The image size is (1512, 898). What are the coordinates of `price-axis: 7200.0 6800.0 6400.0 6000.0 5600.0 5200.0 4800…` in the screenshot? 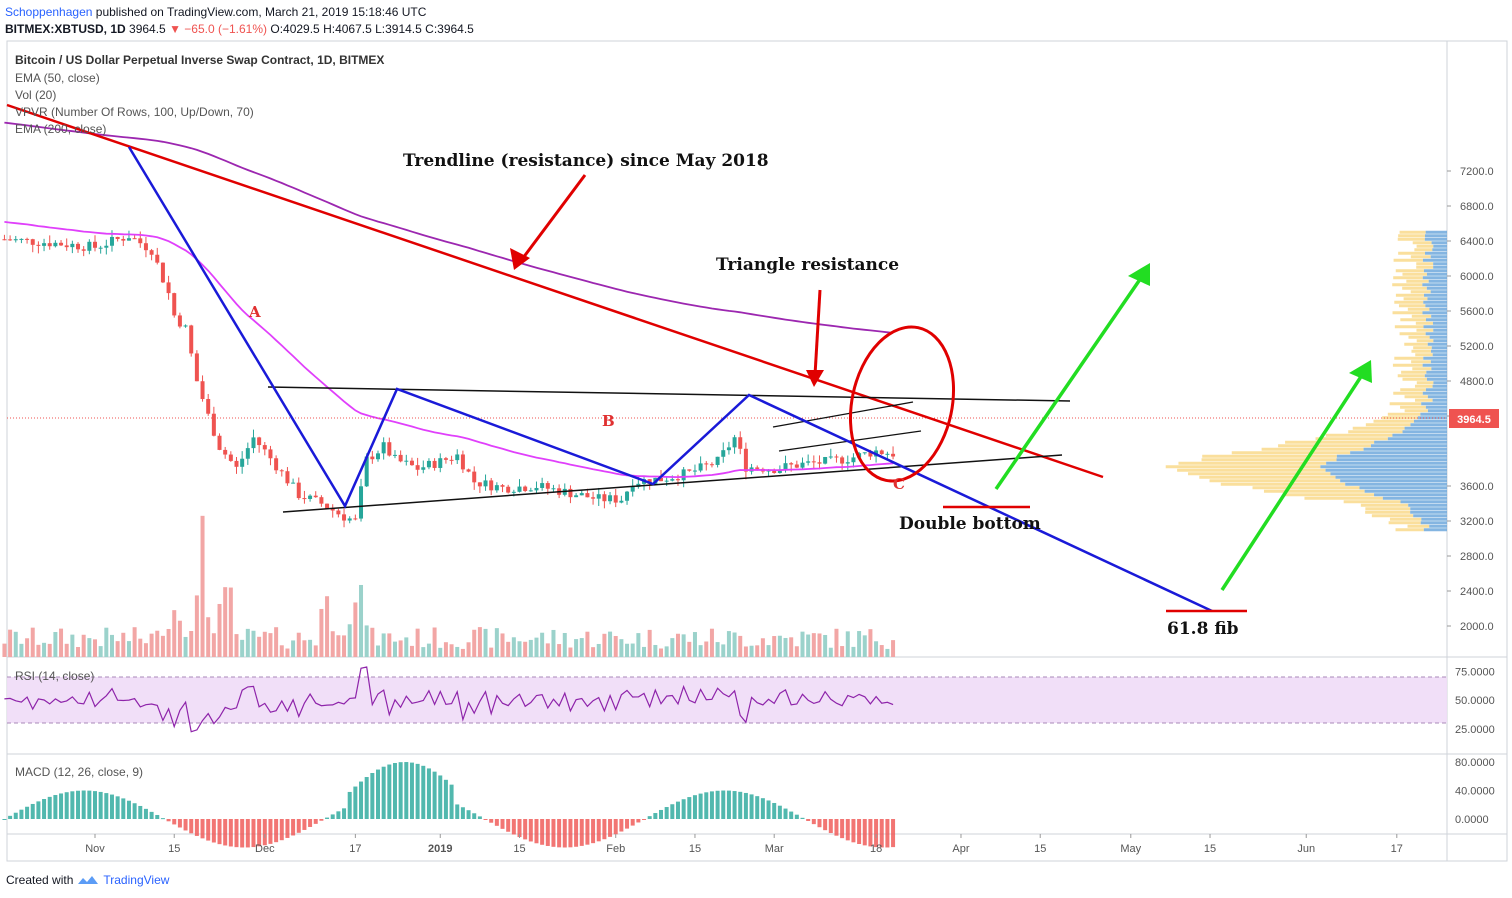 It's located at (1470, 399).